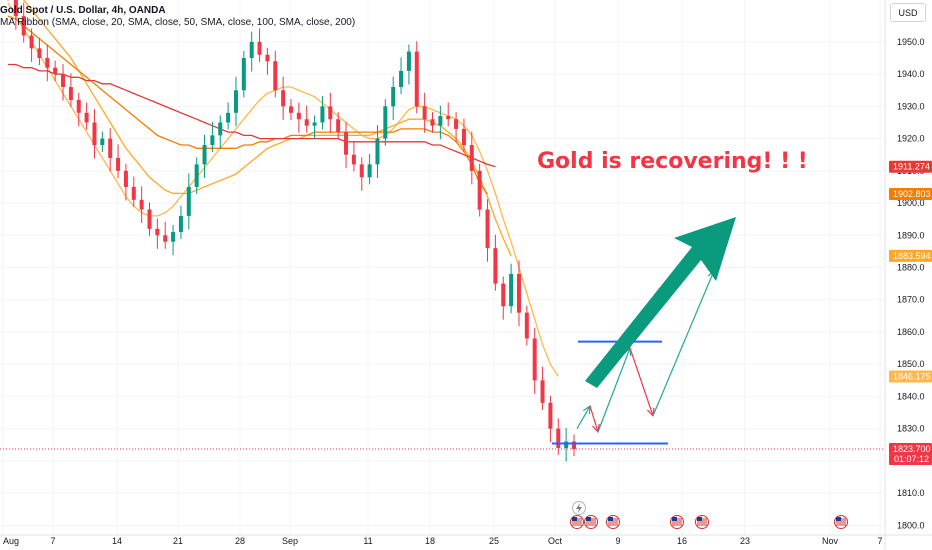 The width and height of the screenshot is (932, 550). Describe the element at coordinates (617, 541) in the screenshot. I see `x-tick-label: 9` at that location.